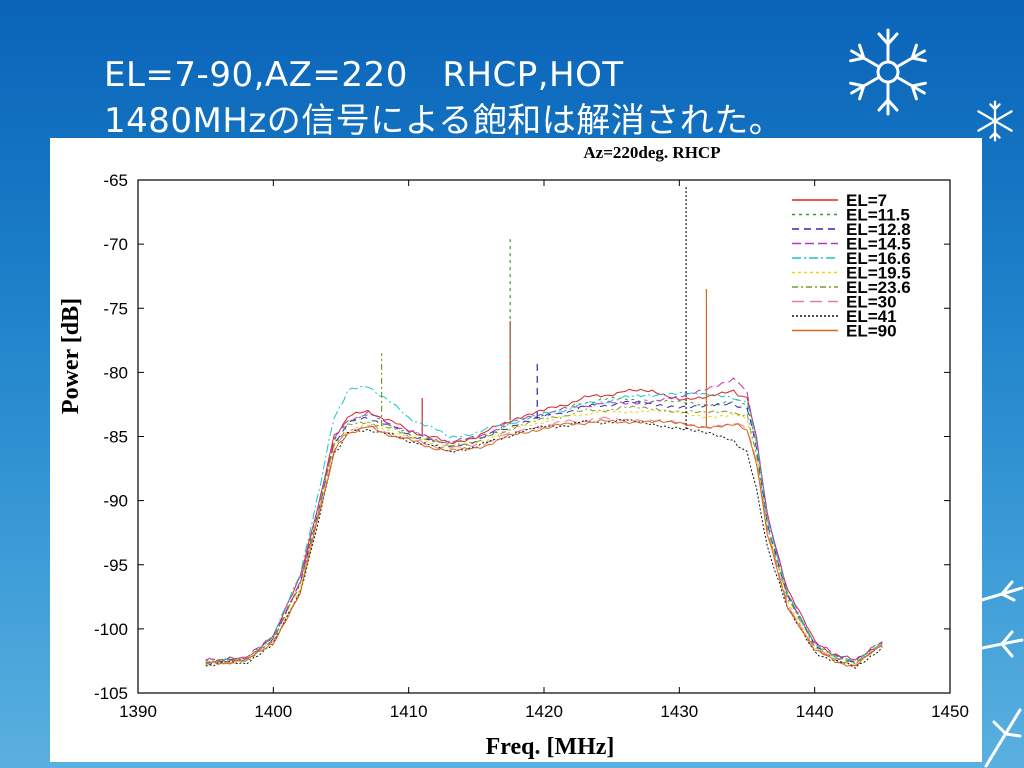  Describe the element at coordinates (866, 200) in the screenshot. I see `legend-label: EL=7` at that location.